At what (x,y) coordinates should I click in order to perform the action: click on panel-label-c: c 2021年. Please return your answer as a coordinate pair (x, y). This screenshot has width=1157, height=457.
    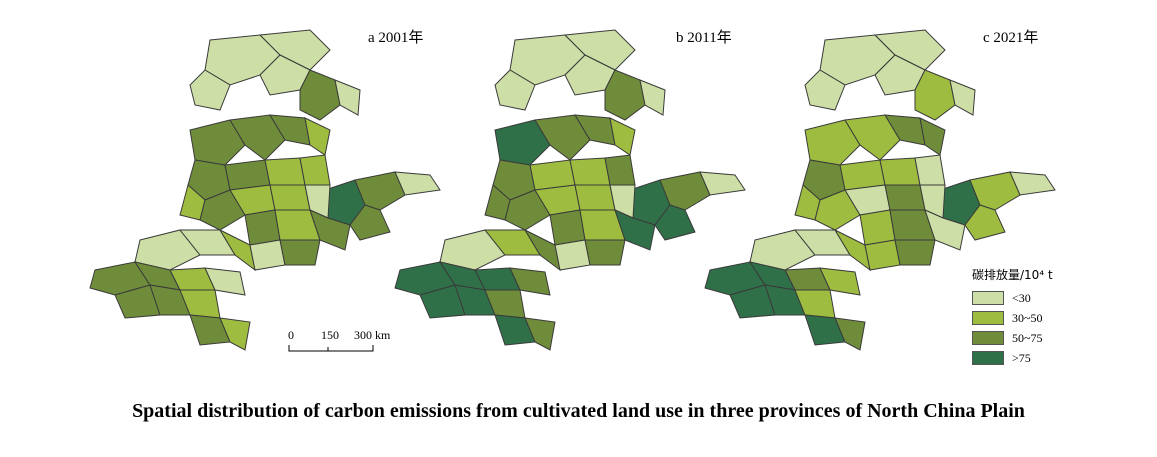
    Looking at the image, I should click on (1011, 38).